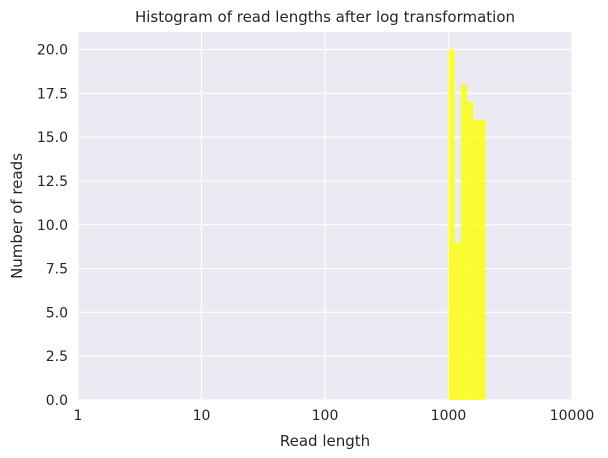 The height and width of the screenshot is (458, 608). Describe the element at coordinates (57, 357) in the screenshot. I see `y-tick-label: 2.5` at that location.